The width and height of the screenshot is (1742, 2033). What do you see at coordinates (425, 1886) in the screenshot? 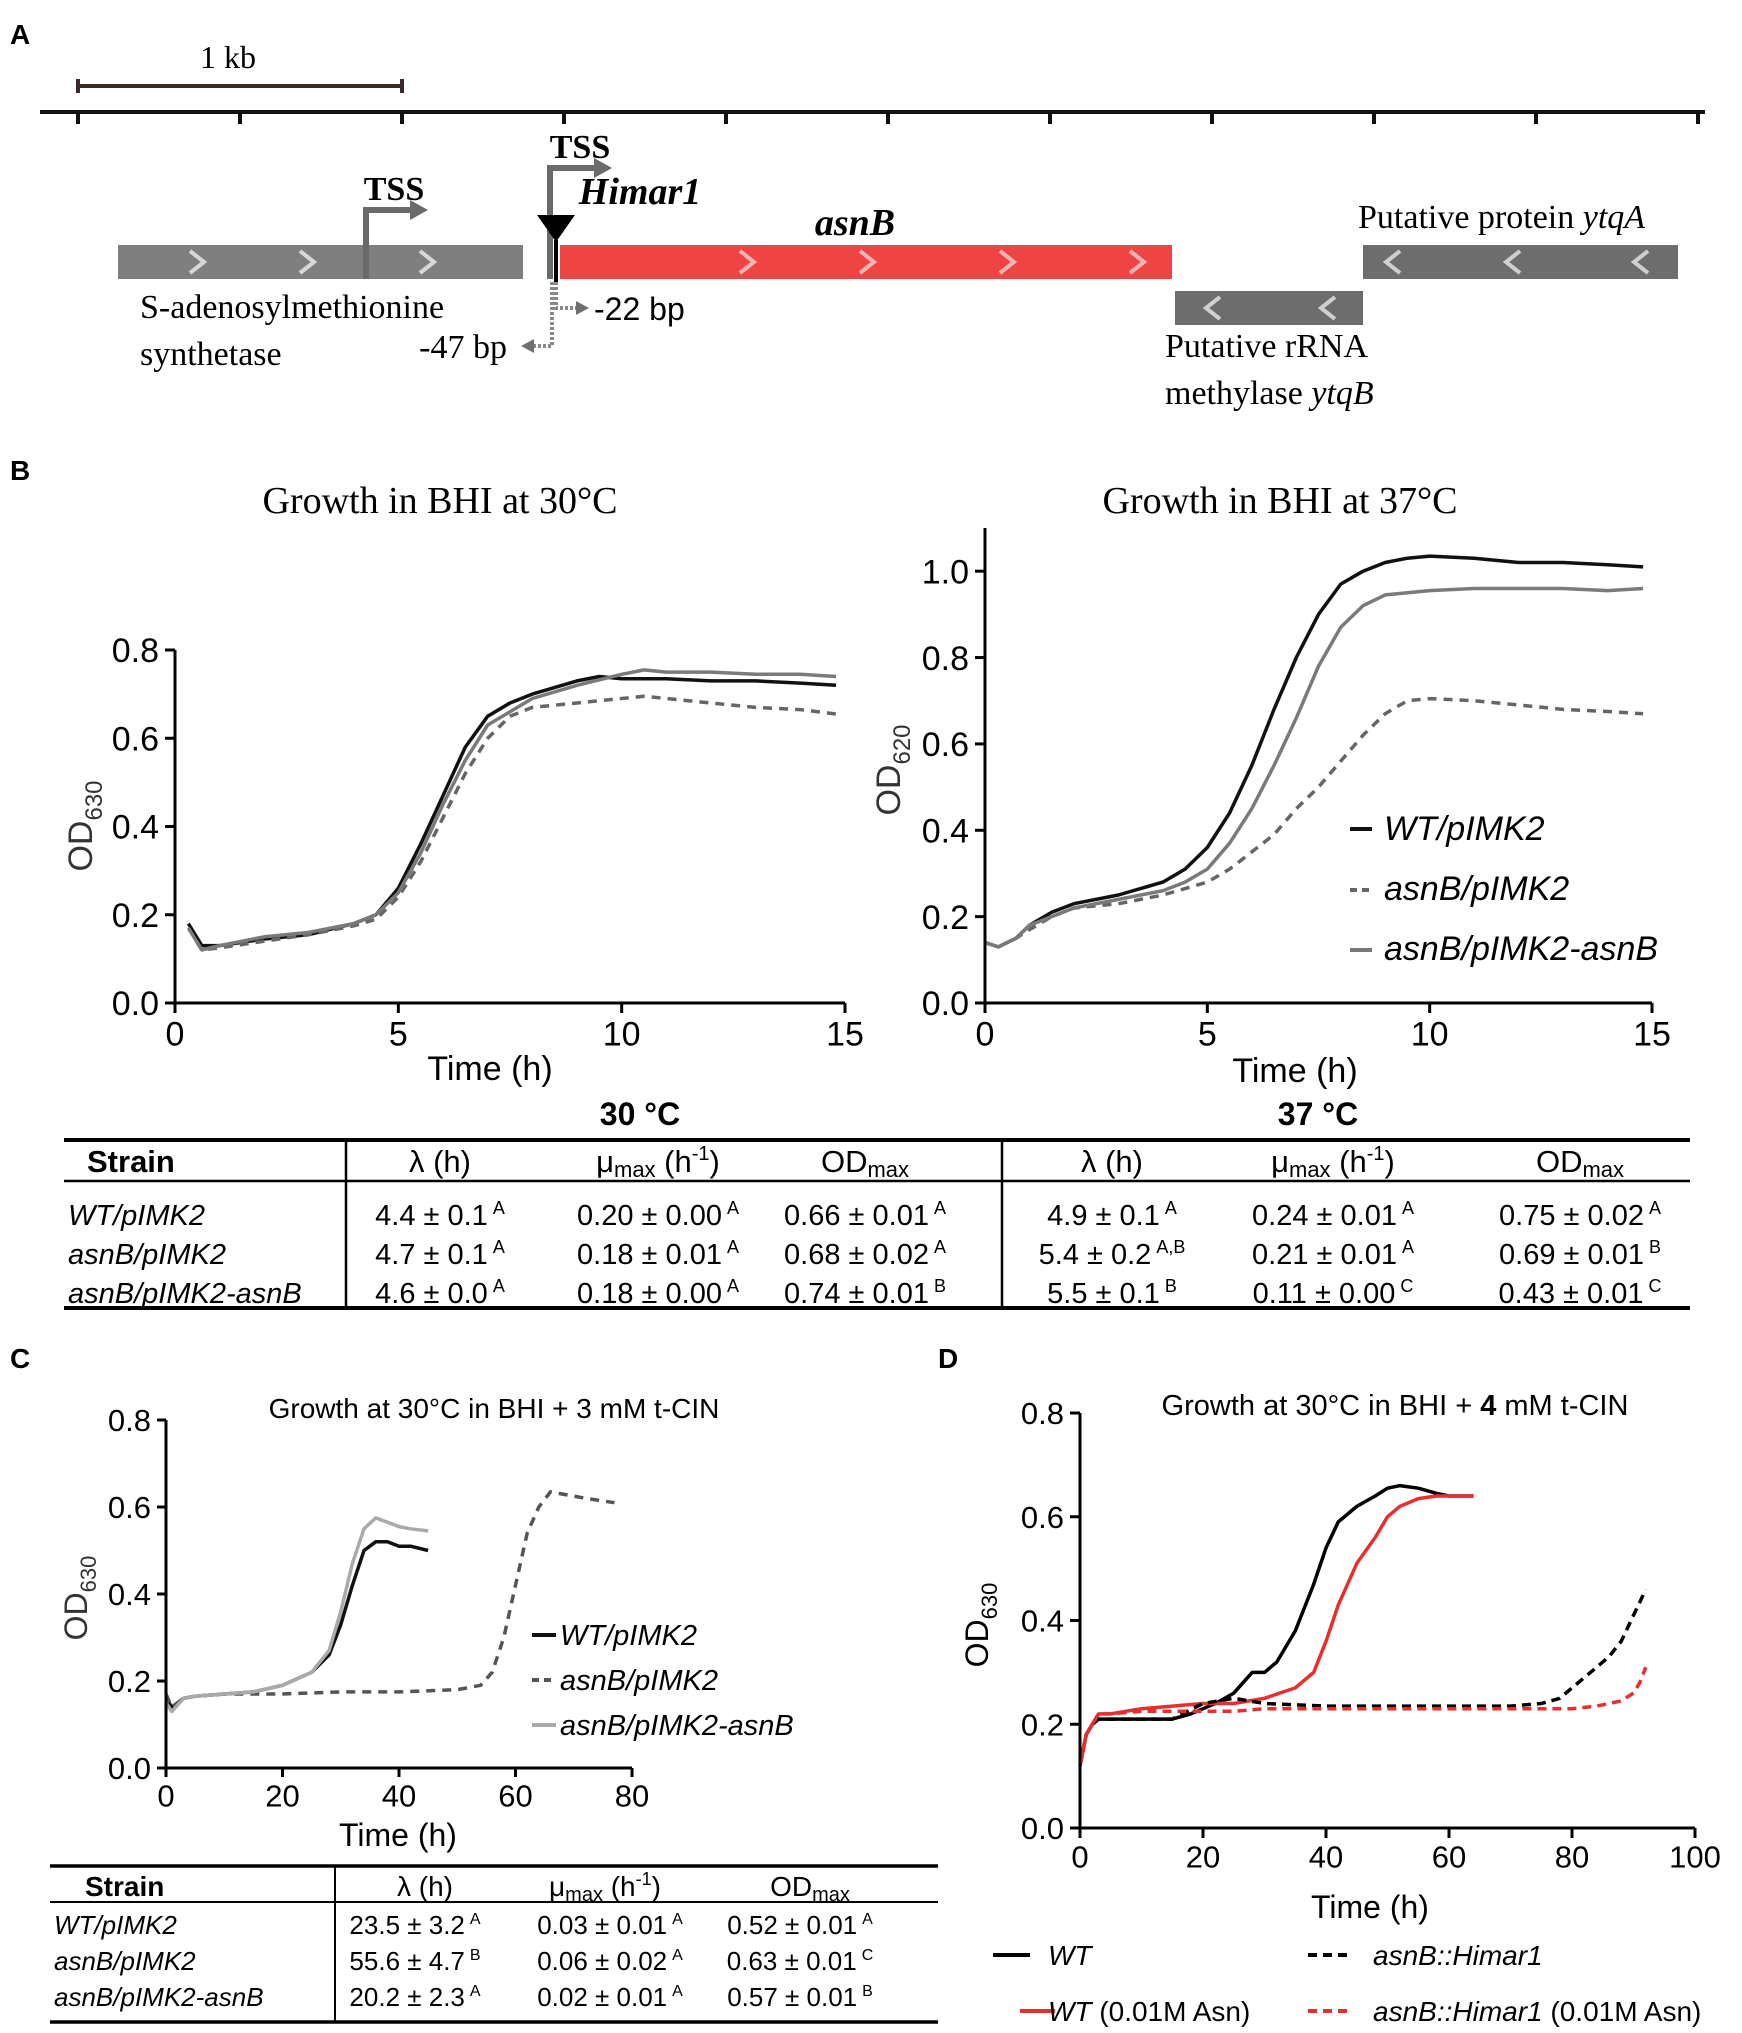
I see `table-c-header-lambda: λ (h)` at bounding box center [425, 1886].